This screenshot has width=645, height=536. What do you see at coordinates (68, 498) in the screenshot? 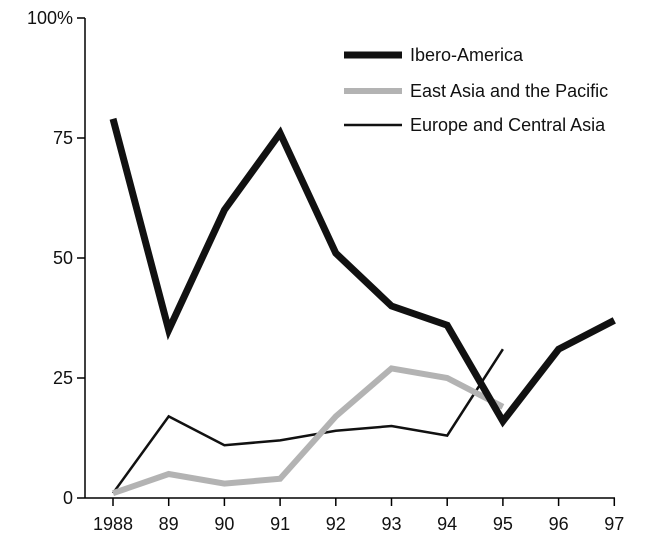
I see `y-tick-label: 0` at bounding box center [68, 498].